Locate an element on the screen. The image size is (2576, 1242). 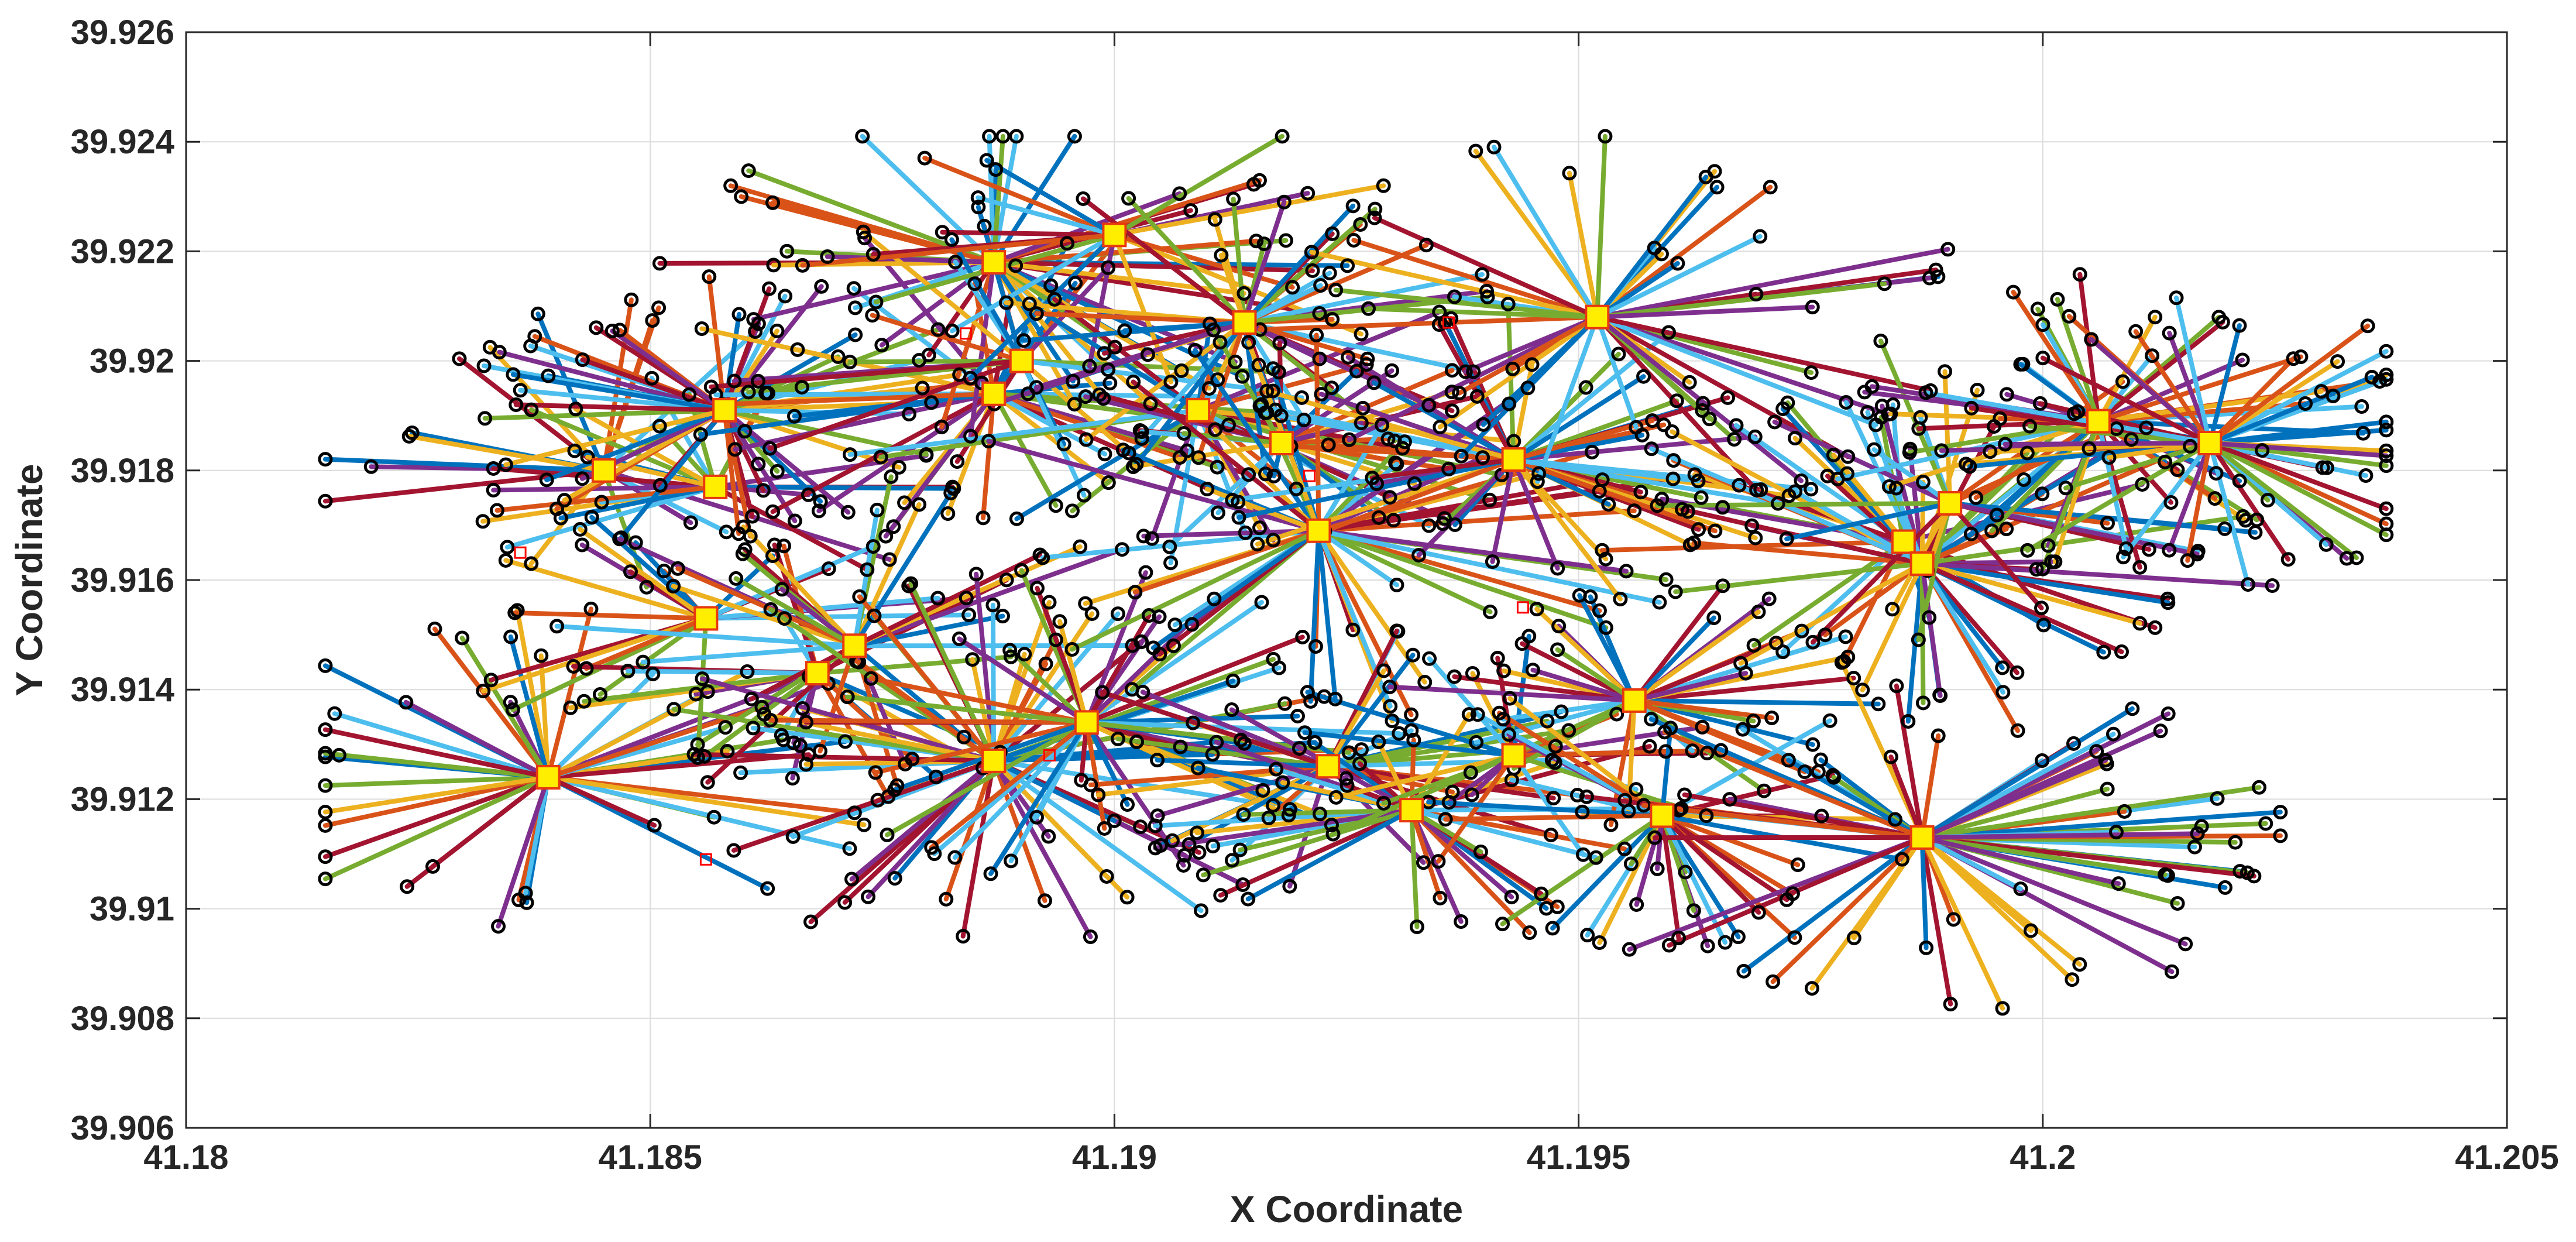
y-tick-label: 39.922 is located at coordinates (122, 251).